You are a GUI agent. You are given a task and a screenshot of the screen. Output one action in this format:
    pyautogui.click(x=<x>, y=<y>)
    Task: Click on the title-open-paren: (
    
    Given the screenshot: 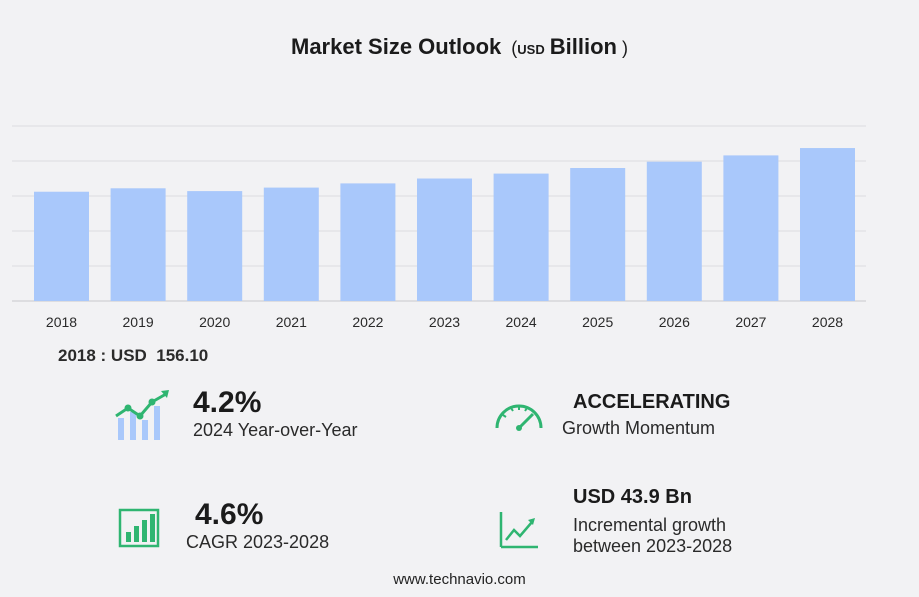 What is the action you would take?
    pyautogui.click(x=514, y=48)
    